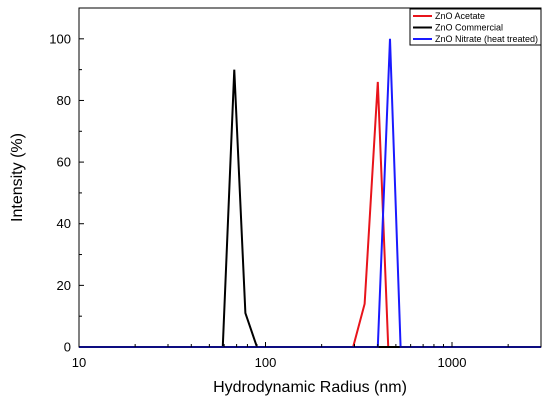  Describe the element at coordinates (67, 347) in the screenshot. I see `y-tick-label: 0` at that location.